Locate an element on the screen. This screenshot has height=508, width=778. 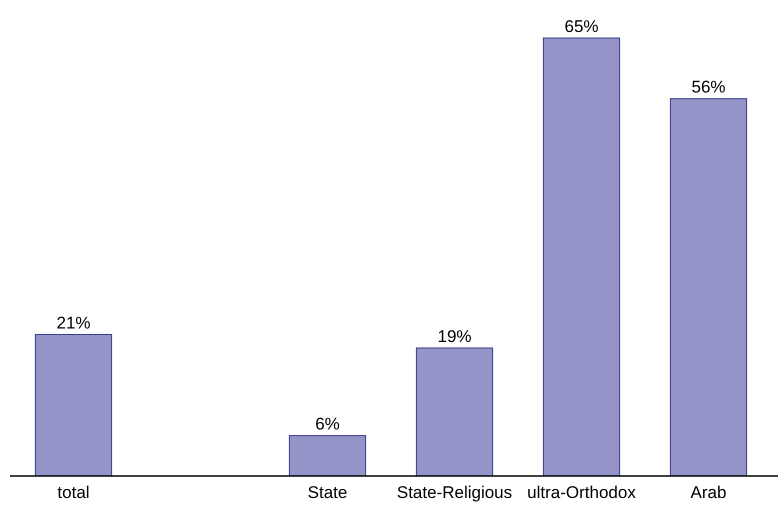
data-label: 19% is located at coordinates (454, 336).